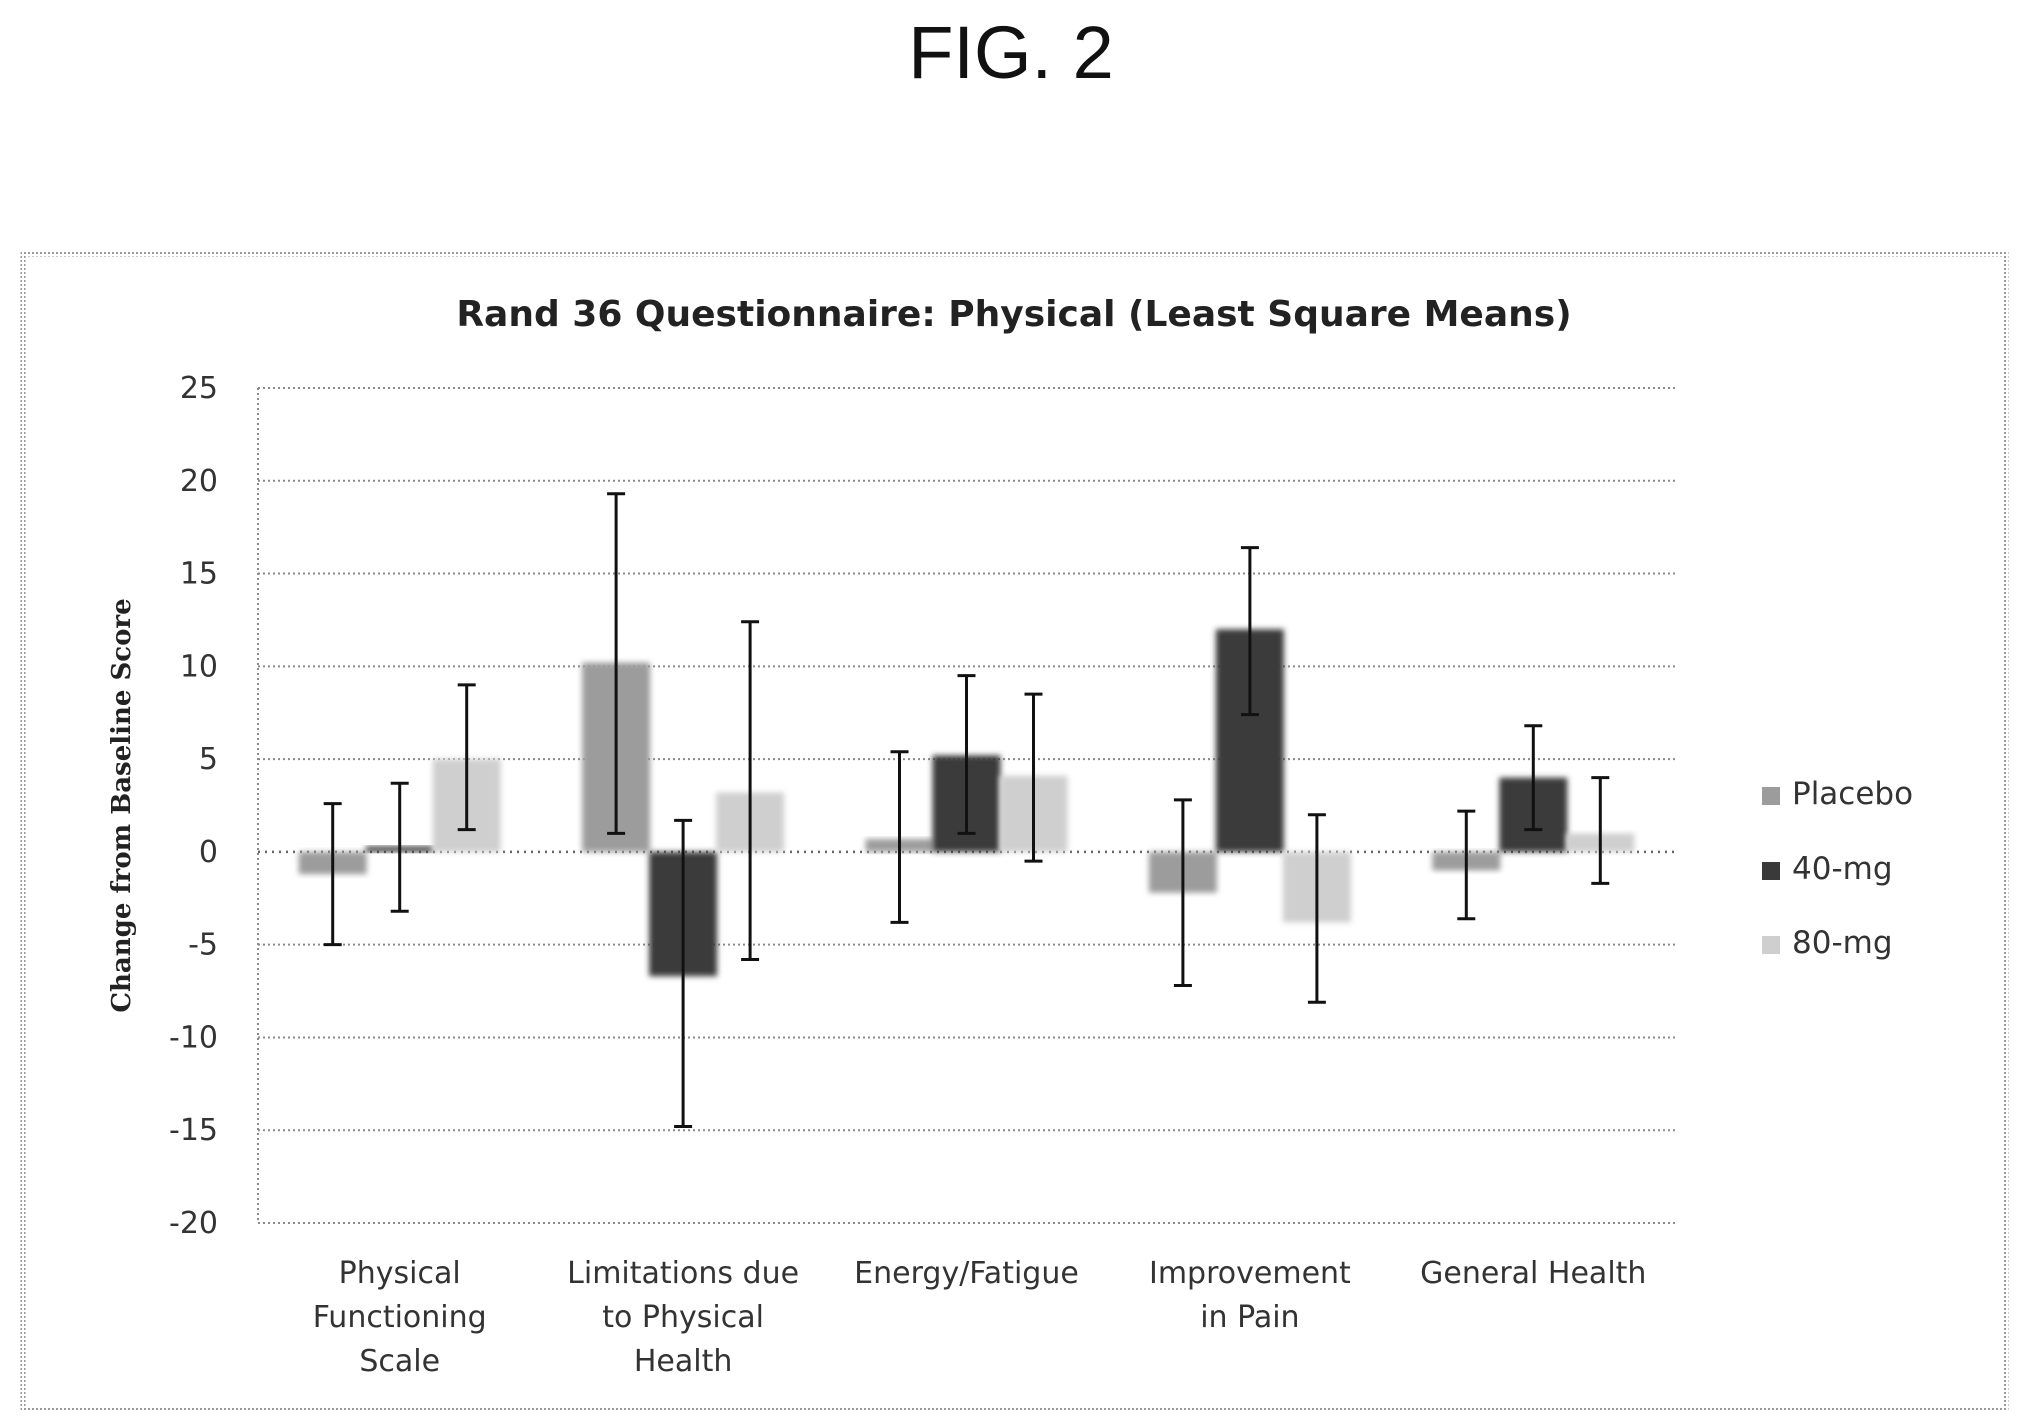 This screenshot has width=2022, height=1427. Describe the element at coordinates (199, 388) in the screenshot. I see `y-tick-label: 25` at that location.